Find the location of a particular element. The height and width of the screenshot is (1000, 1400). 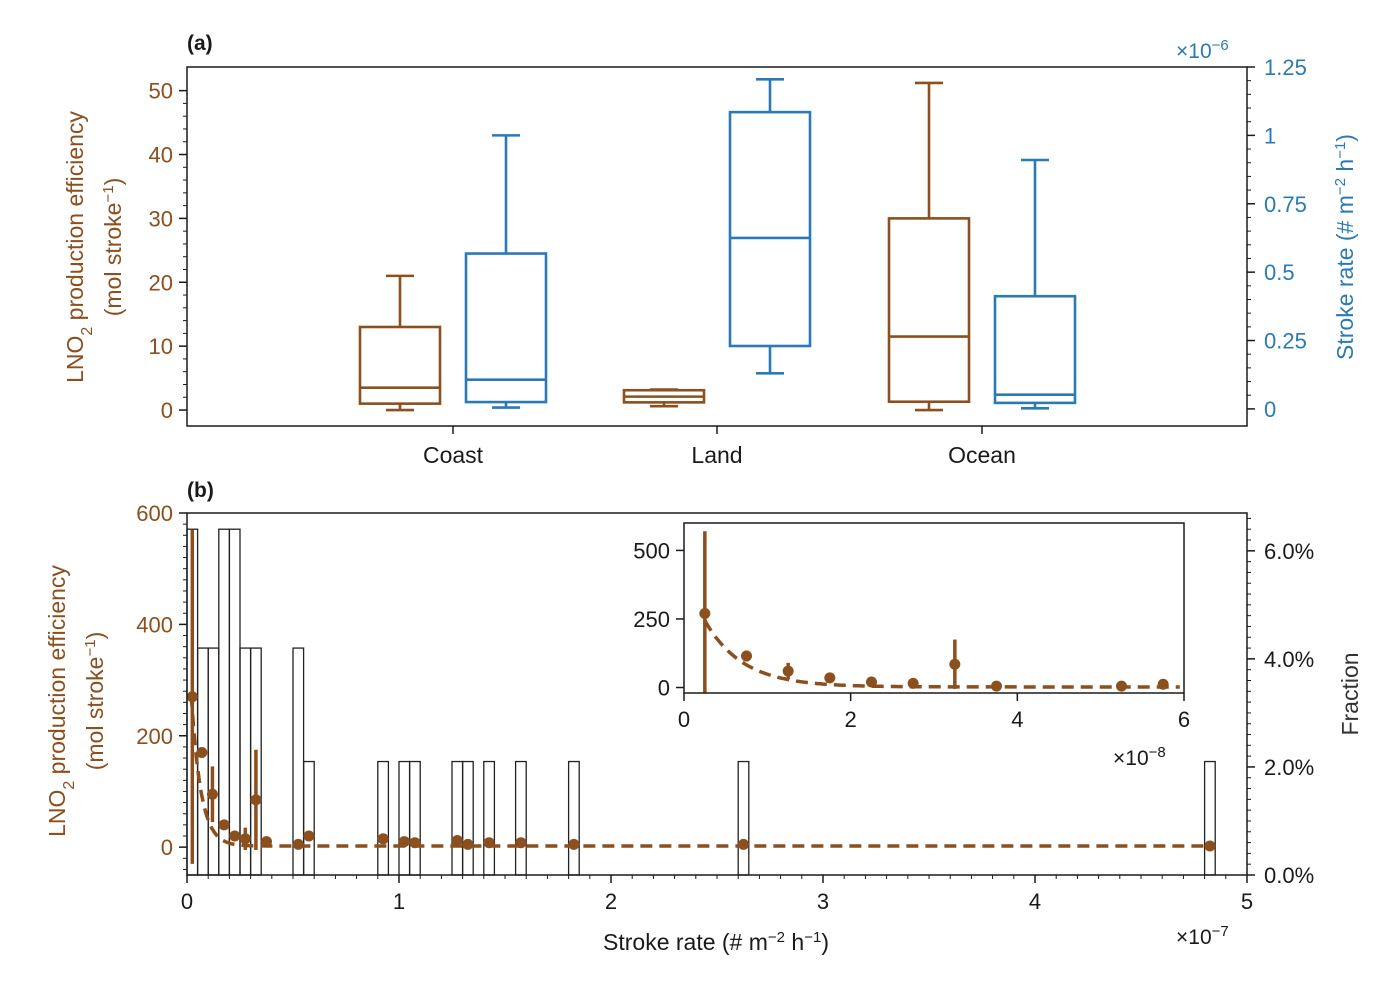

inset-y-axis: 0 250 500 is located at coordinates (658, 619).